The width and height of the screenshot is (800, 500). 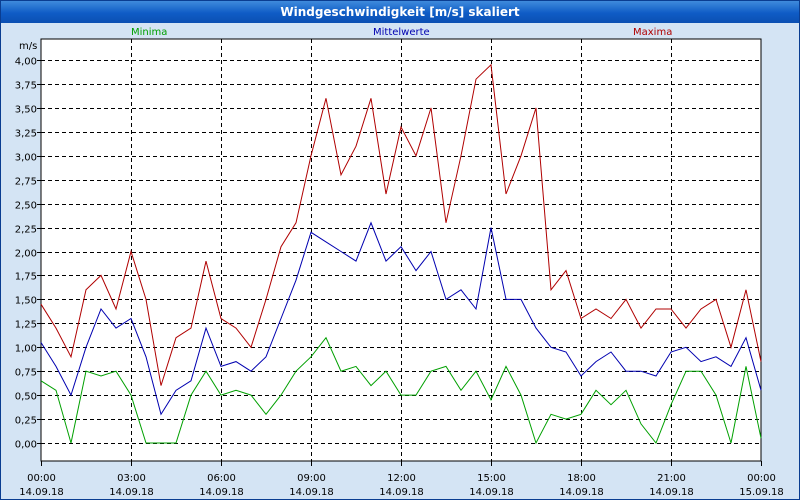 I want to click on y-tick-label: 3,00, so click(x=26, y=158).